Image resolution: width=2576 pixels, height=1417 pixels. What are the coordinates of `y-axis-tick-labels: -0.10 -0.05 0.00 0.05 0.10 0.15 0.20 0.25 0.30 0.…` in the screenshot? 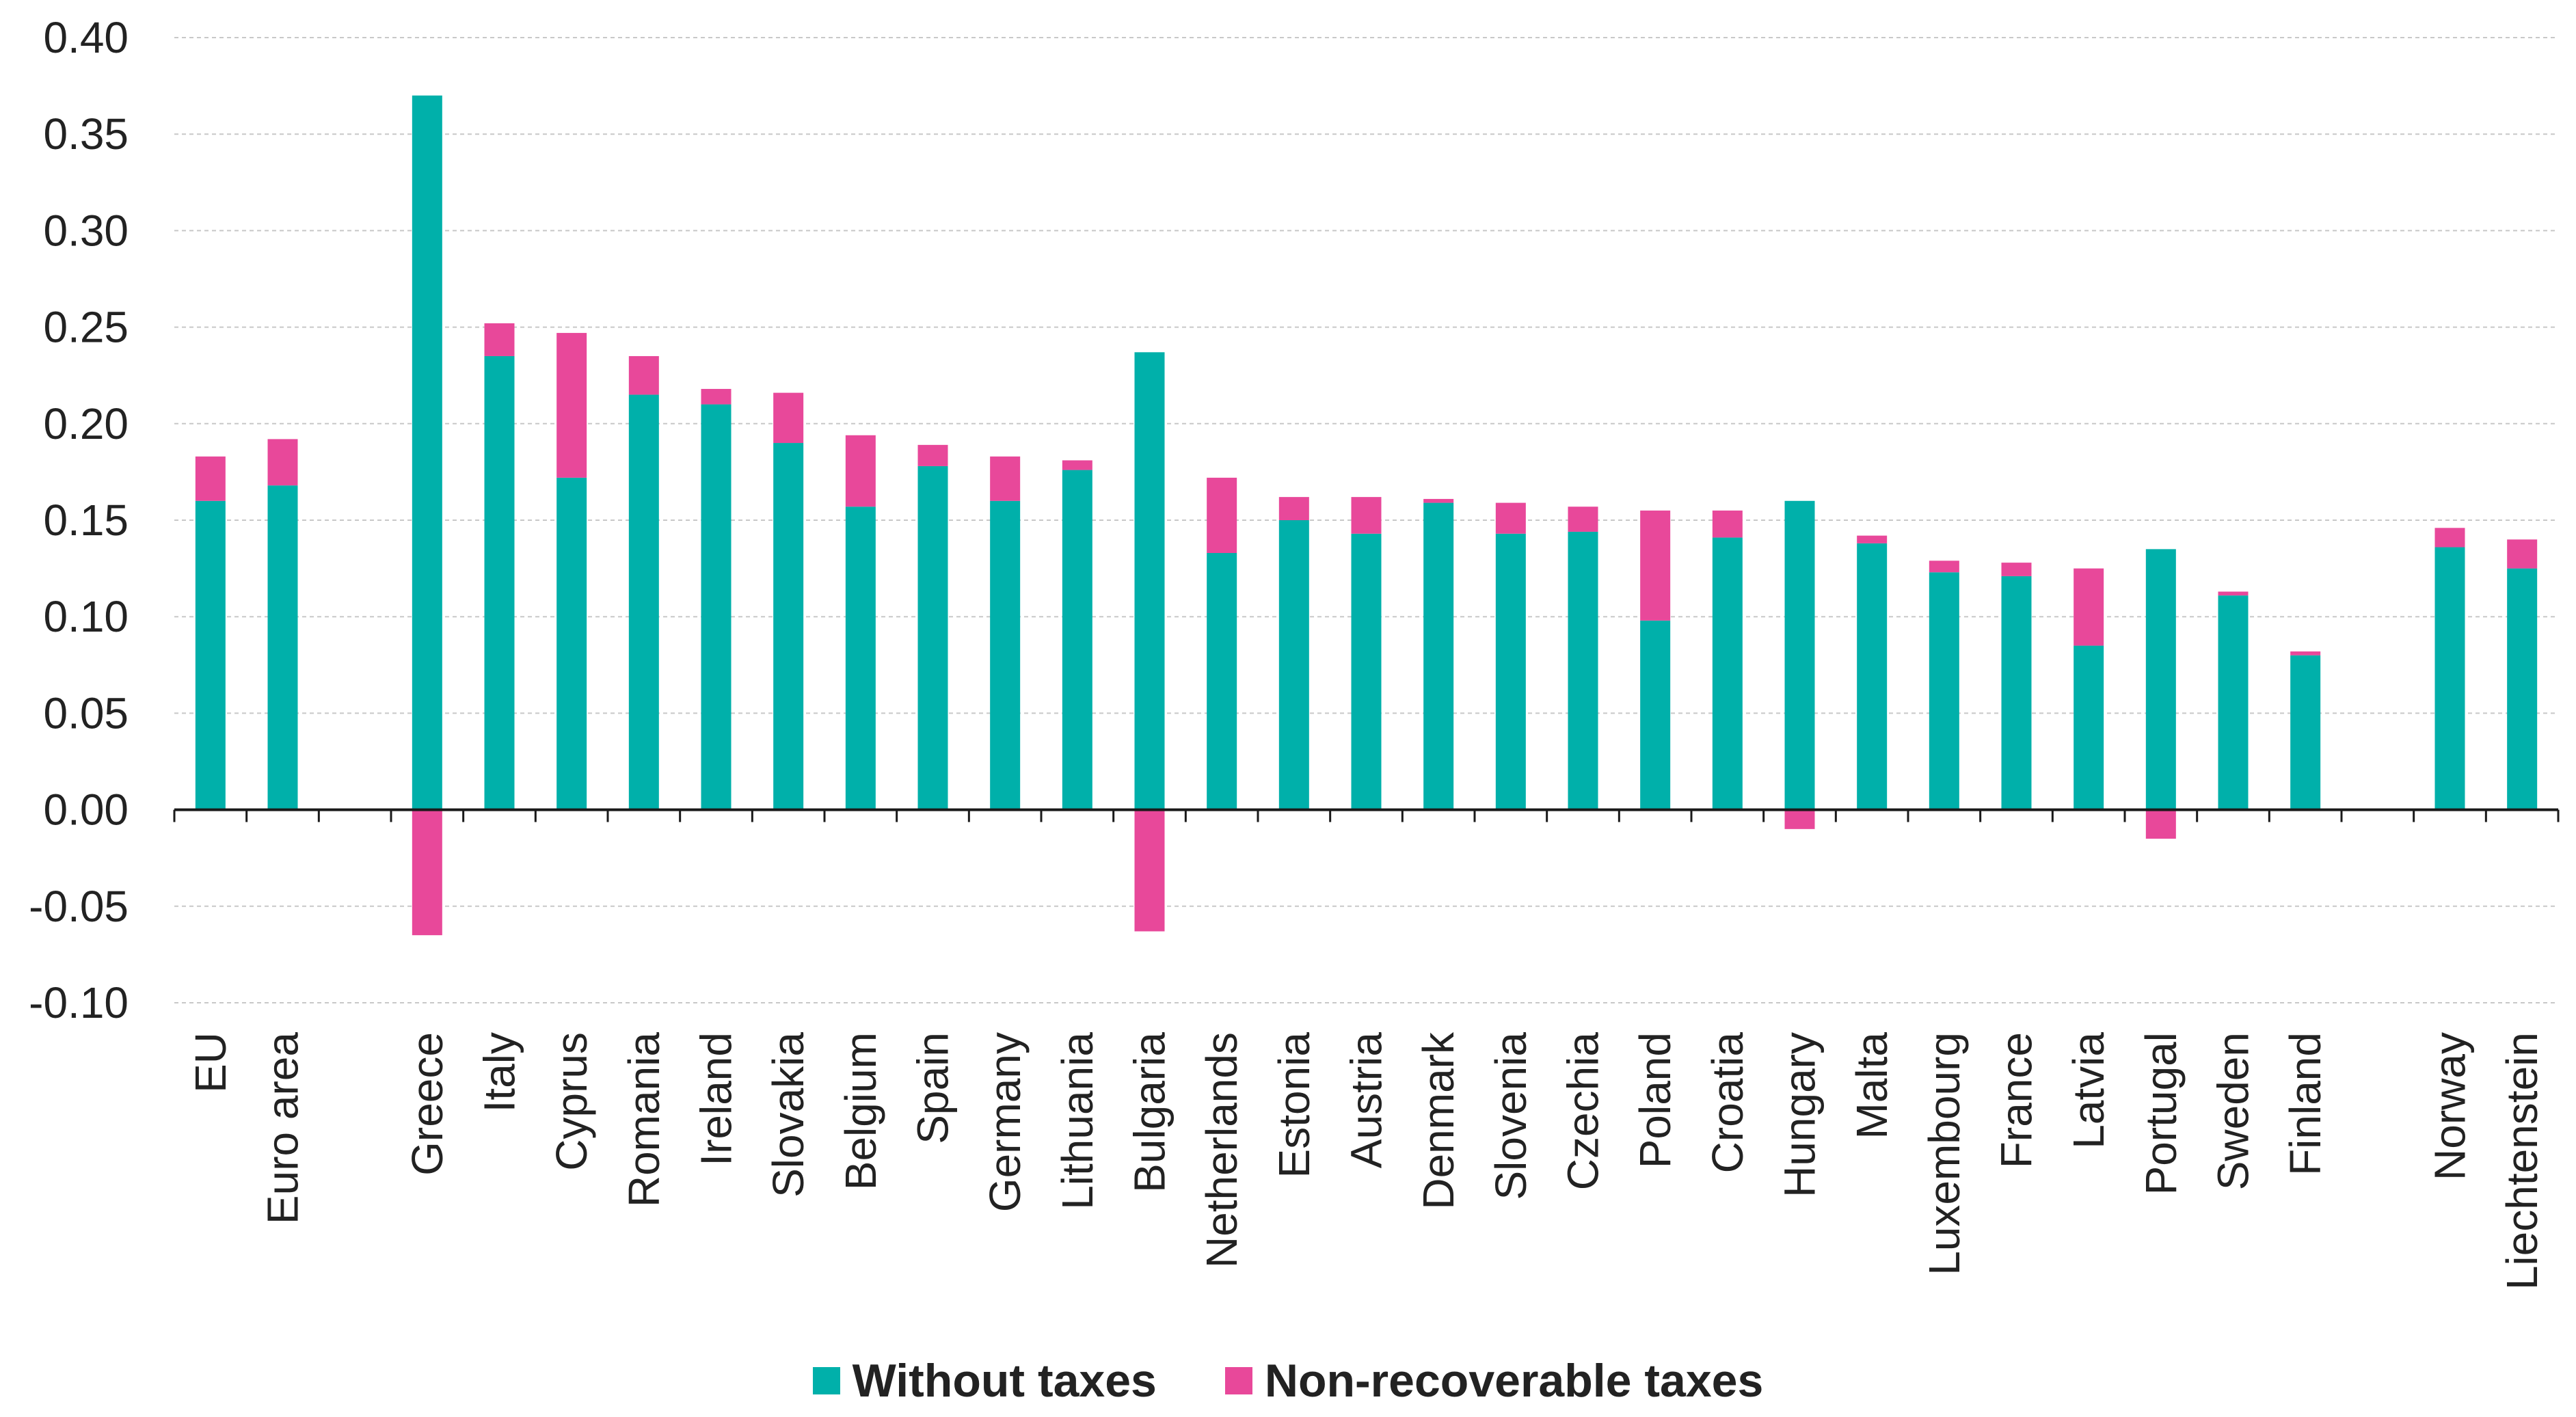 It's located at (79, 520).